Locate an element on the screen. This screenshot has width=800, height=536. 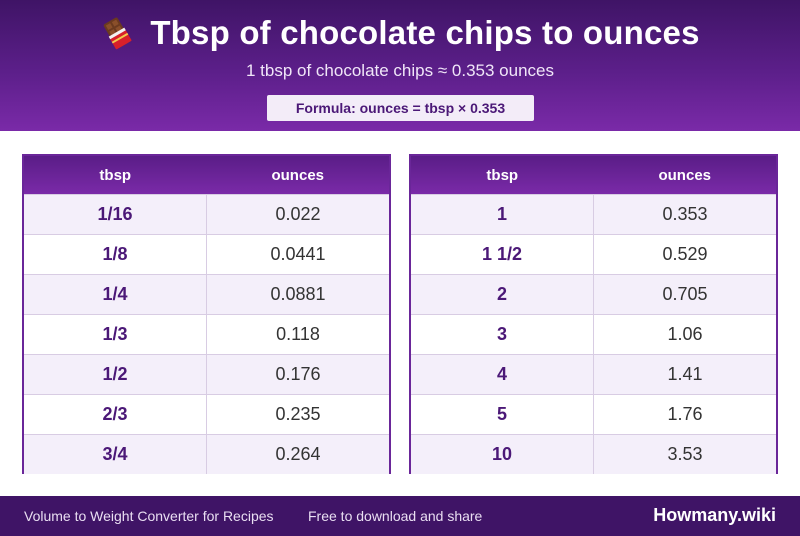
ounces-cell: 0.705 is located at coordinates (685, 294).